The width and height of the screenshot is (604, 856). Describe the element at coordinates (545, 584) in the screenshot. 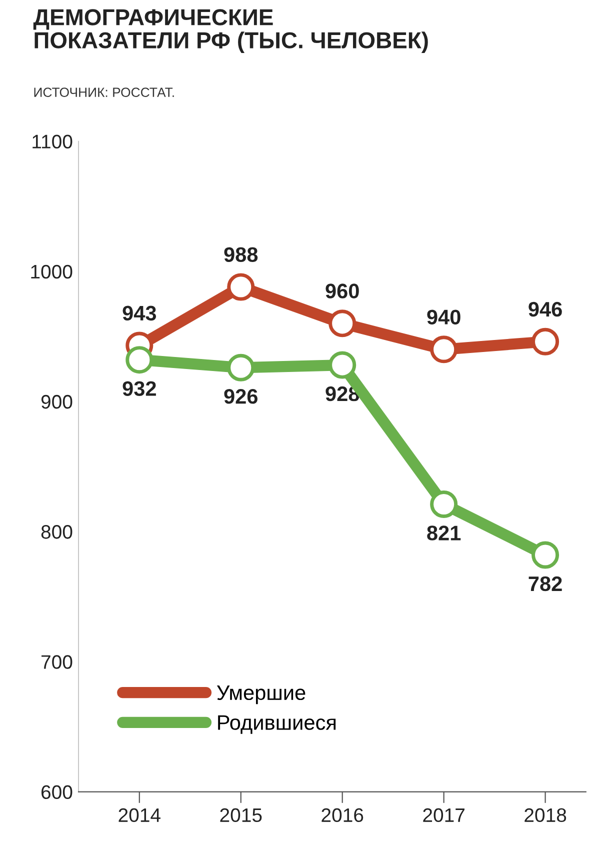

I see `data-label: 782` at that location.